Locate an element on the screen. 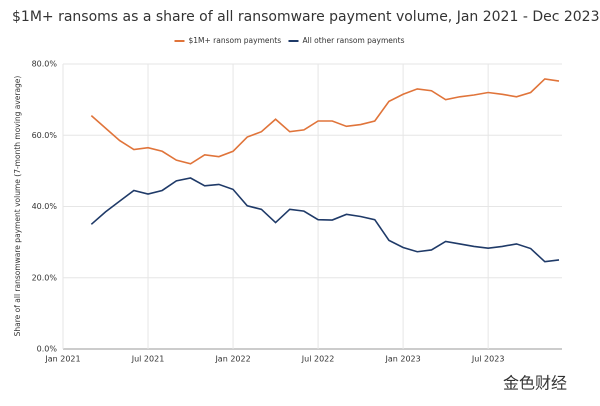 This screenshot has height=406, width=600. legend-label: All other ransom payments is located at coordinates (354, 40).